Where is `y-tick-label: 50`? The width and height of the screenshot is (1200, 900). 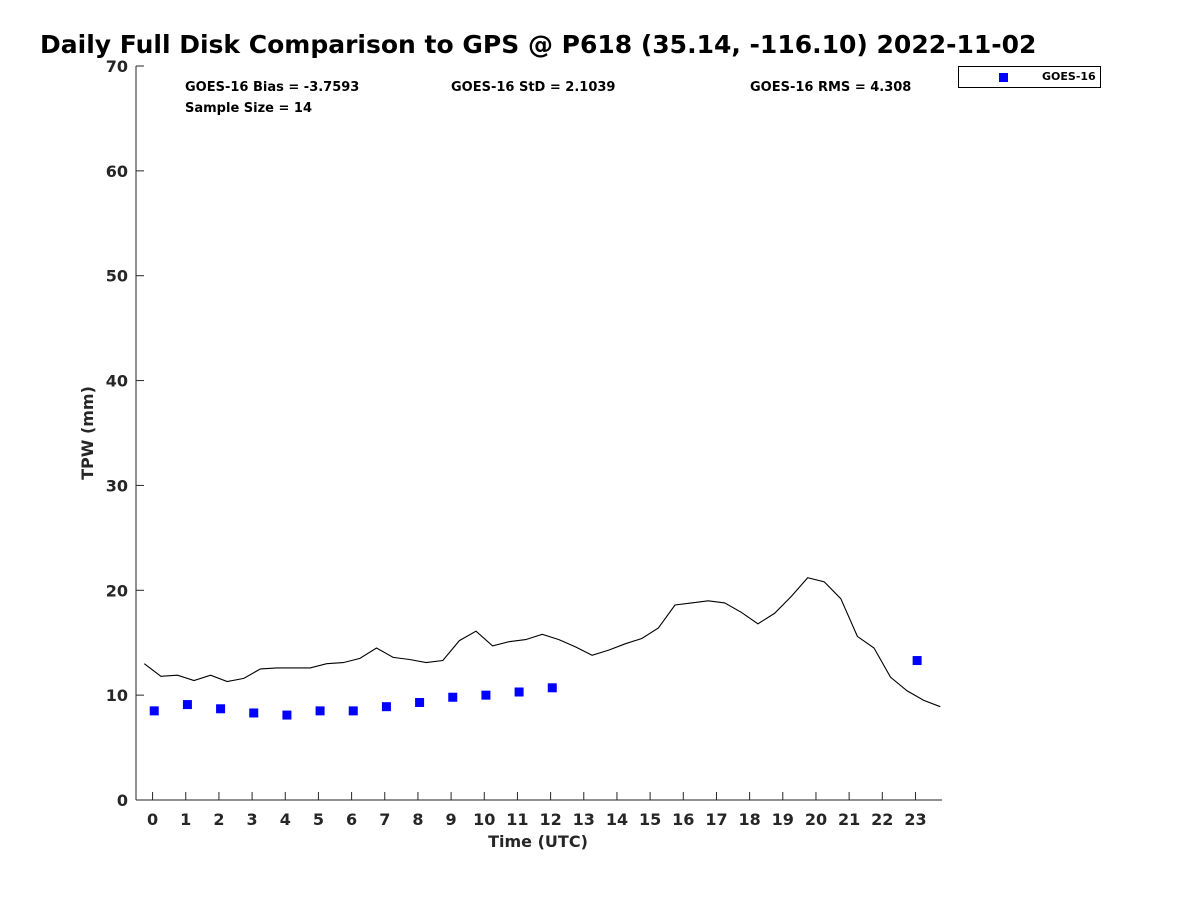
y-tick-label: 50 is located at coordinates (117, 276).